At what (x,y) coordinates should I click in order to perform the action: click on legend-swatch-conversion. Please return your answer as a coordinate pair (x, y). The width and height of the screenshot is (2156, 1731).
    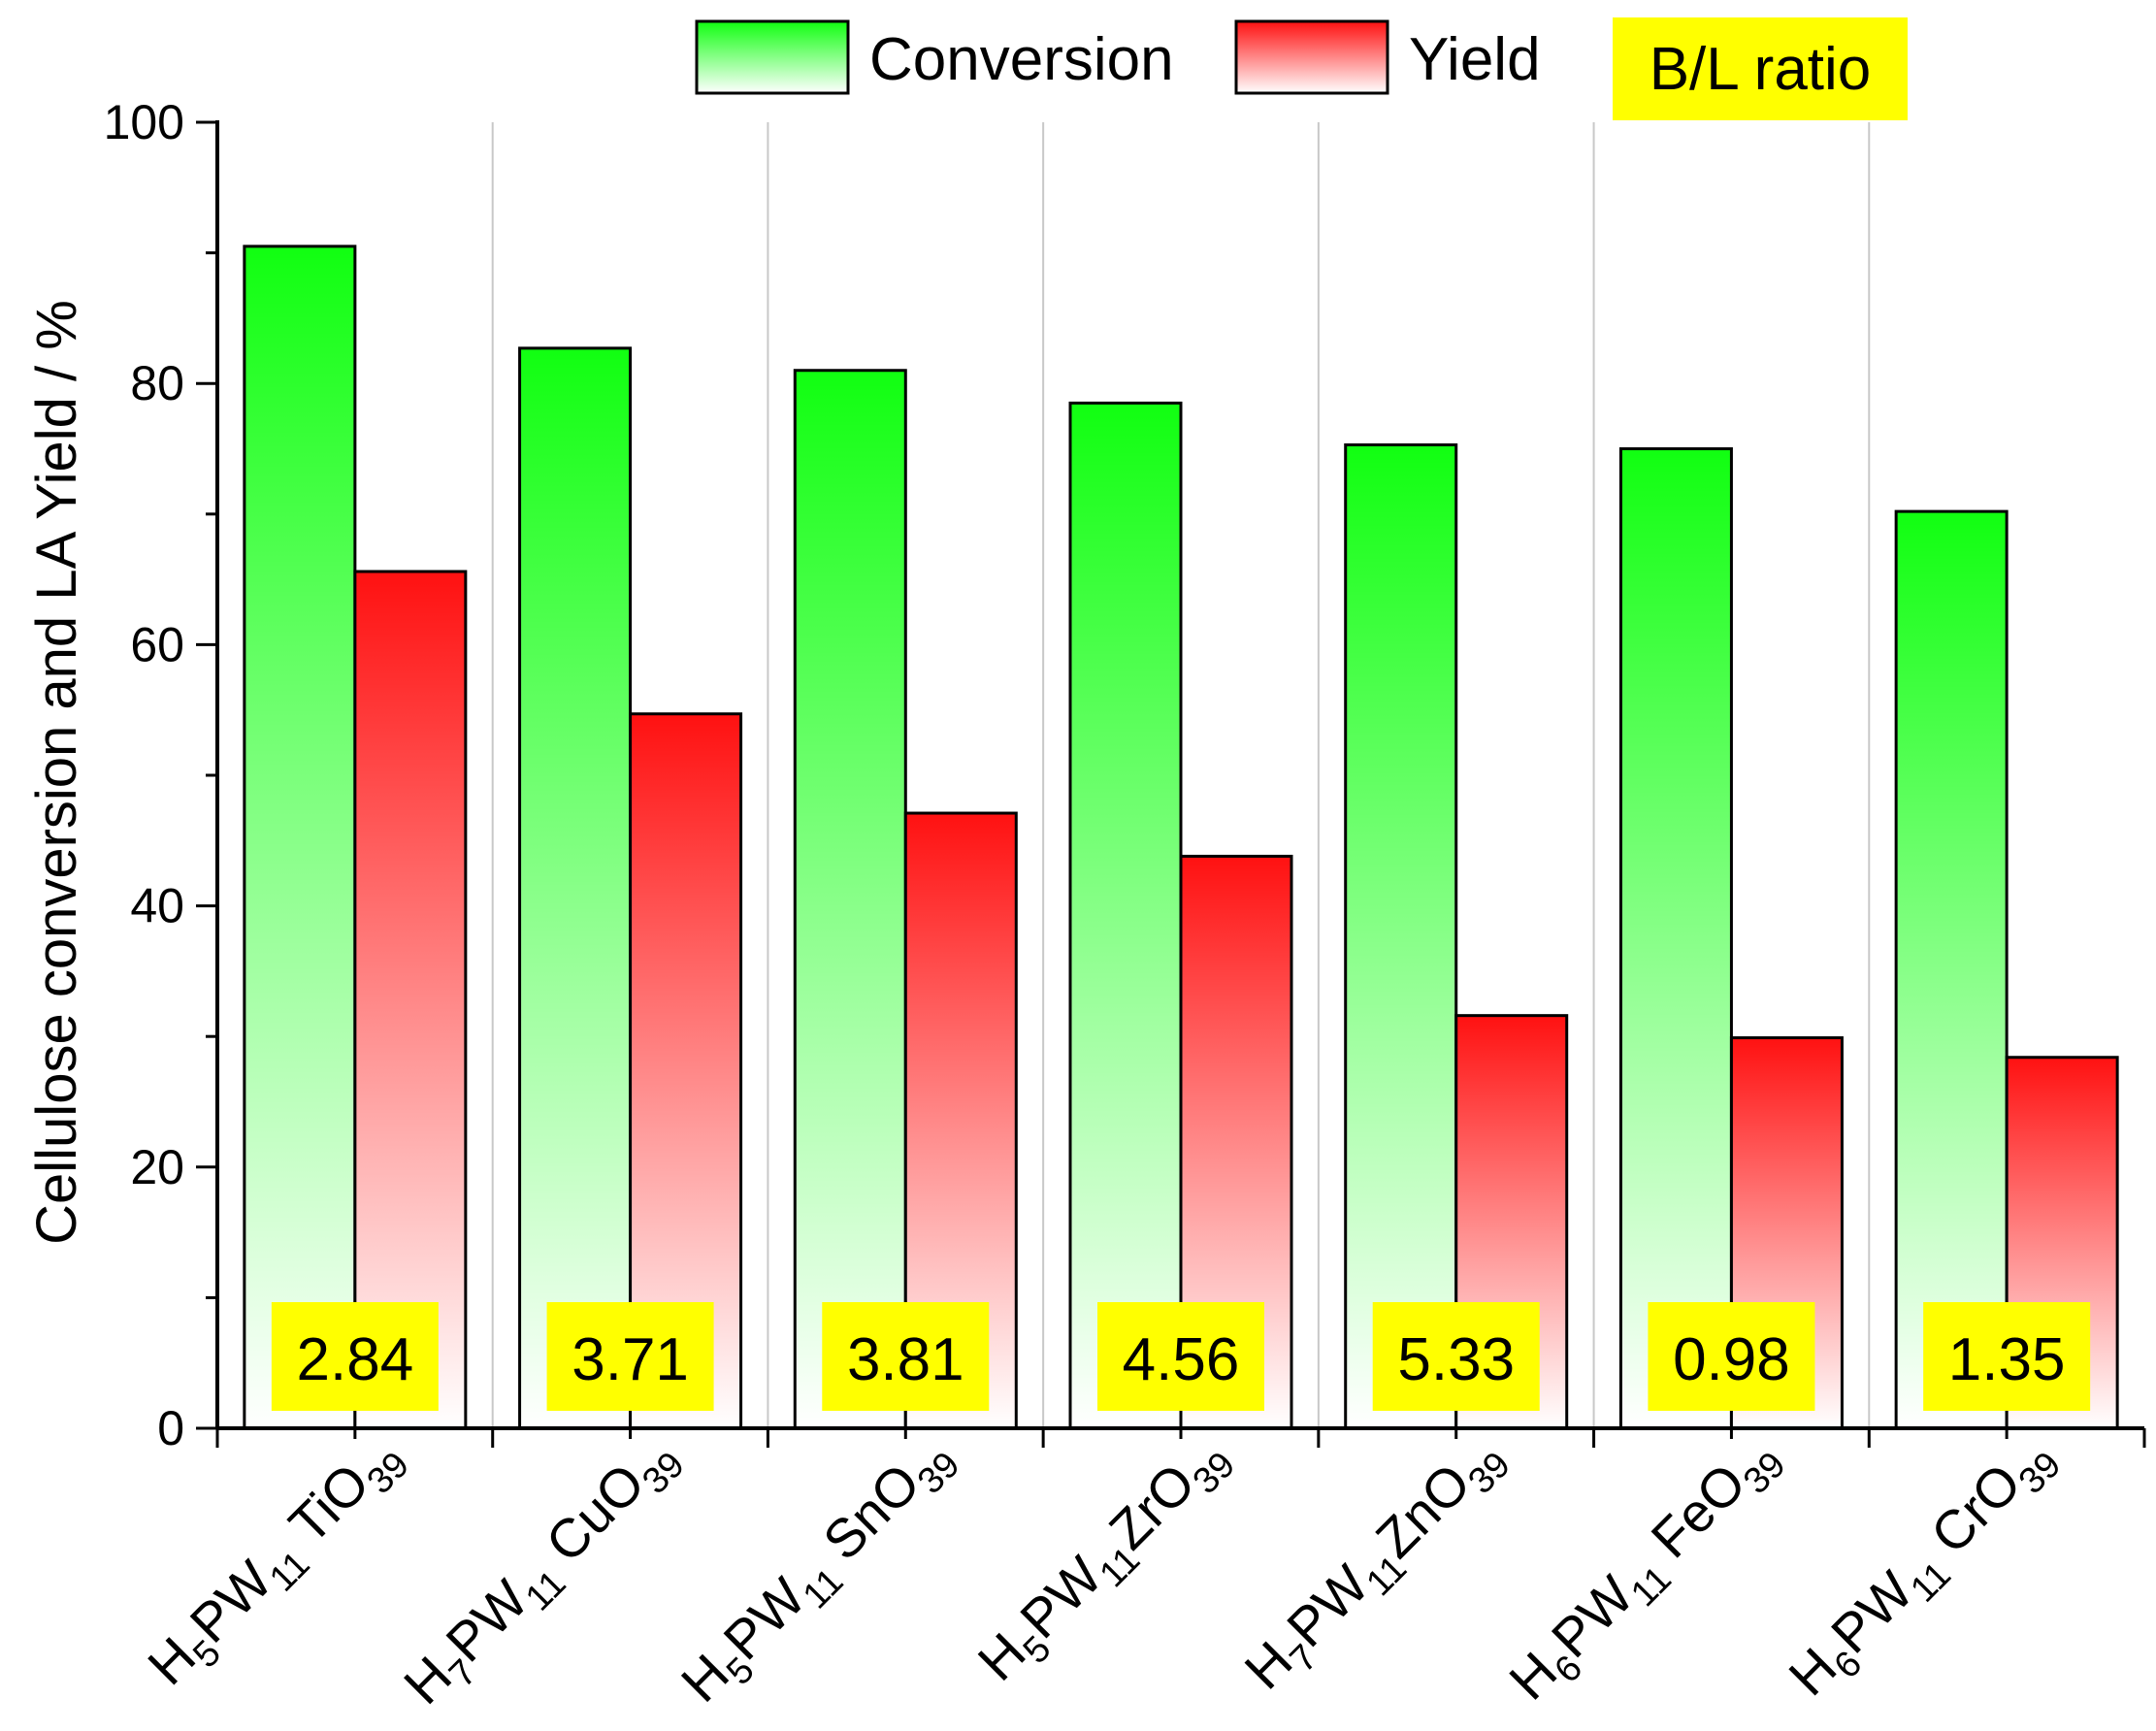
    Looking at the image, I should click on (772, 57).